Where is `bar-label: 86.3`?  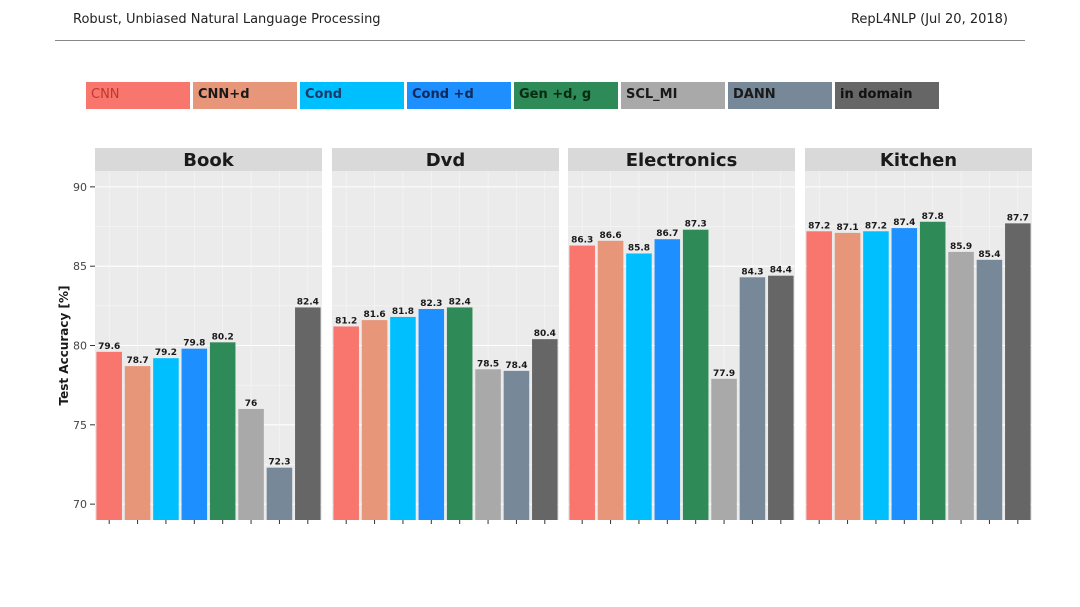
bar-label: 86.3 is located at coordinates (582, 241).